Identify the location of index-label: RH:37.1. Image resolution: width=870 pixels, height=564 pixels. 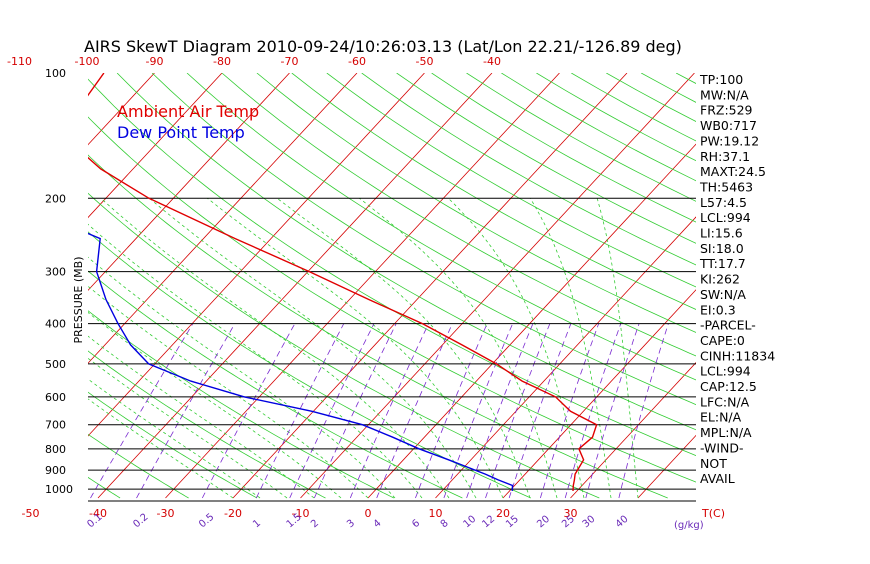
(725, 156).